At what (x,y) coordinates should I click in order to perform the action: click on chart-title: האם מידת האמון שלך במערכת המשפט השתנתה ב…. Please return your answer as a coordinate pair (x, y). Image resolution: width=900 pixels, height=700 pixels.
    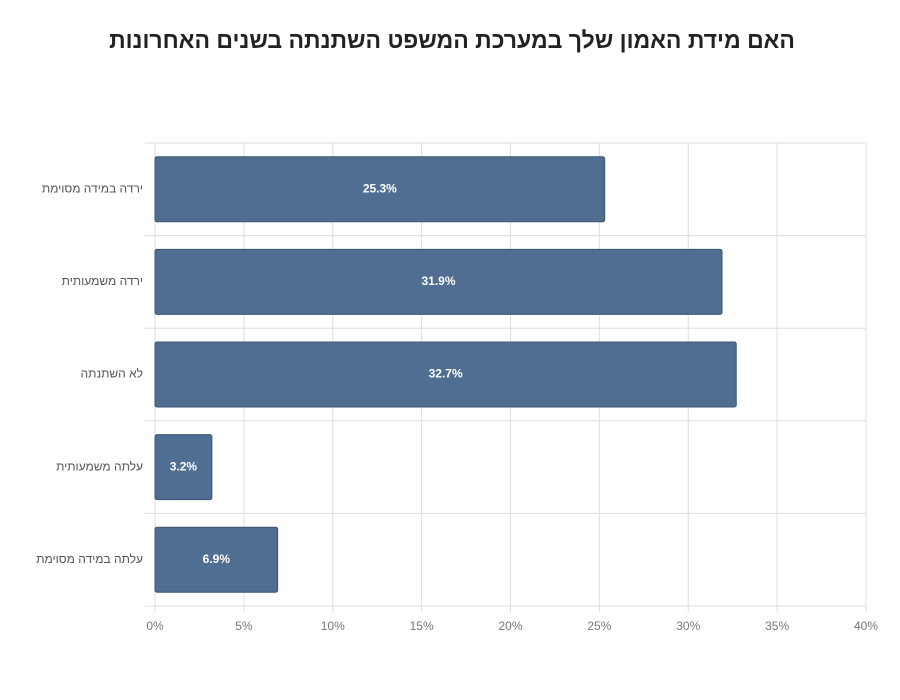
    Looking at the image, I should click on (452, 40).